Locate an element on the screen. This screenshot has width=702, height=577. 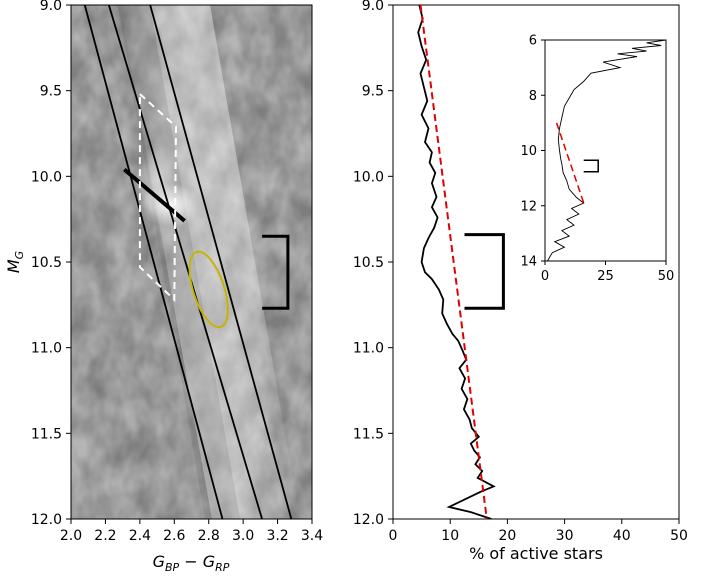
inset-ytick-label: 8 is located at coordinates (533, 96).